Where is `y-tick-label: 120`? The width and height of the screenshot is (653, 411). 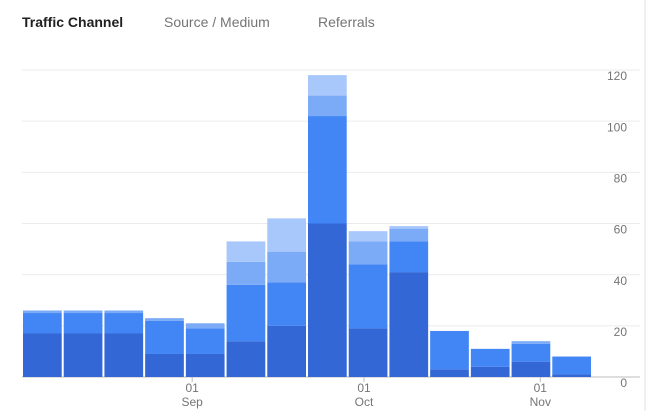 y-tick-label: 120 is located at coordinates (617, 76).